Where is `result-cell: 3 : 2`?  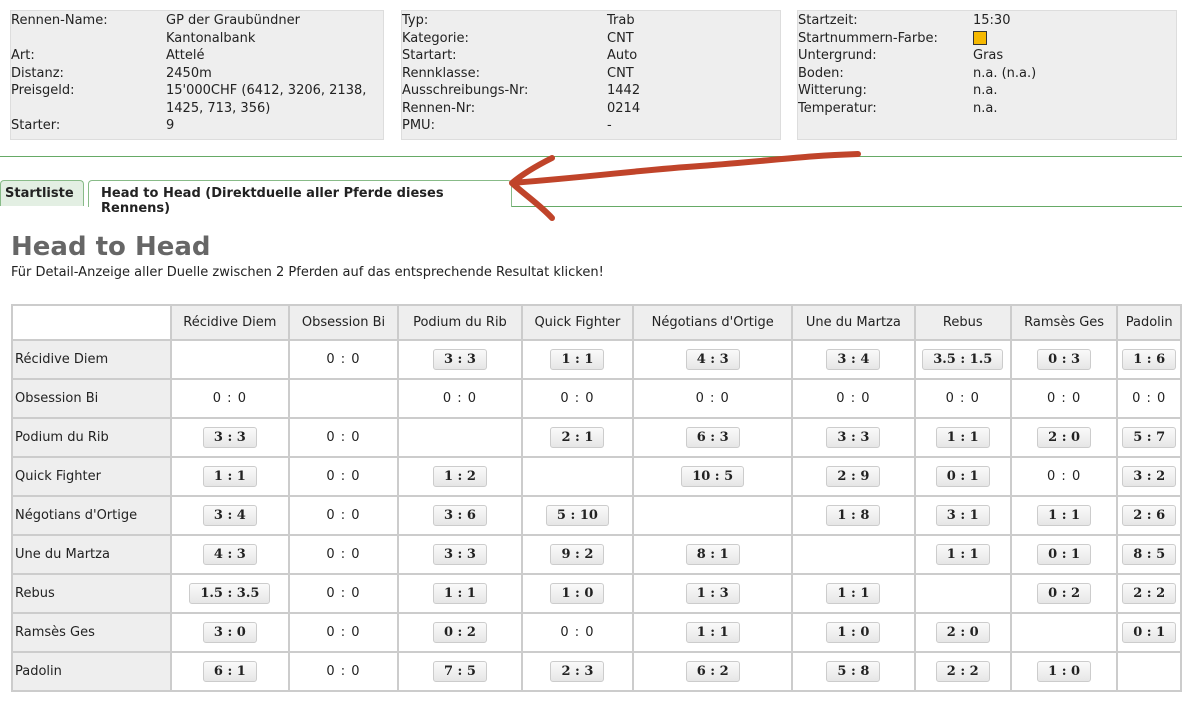 result-cell: 3 : 2 is located at coordinates (1149, 476).